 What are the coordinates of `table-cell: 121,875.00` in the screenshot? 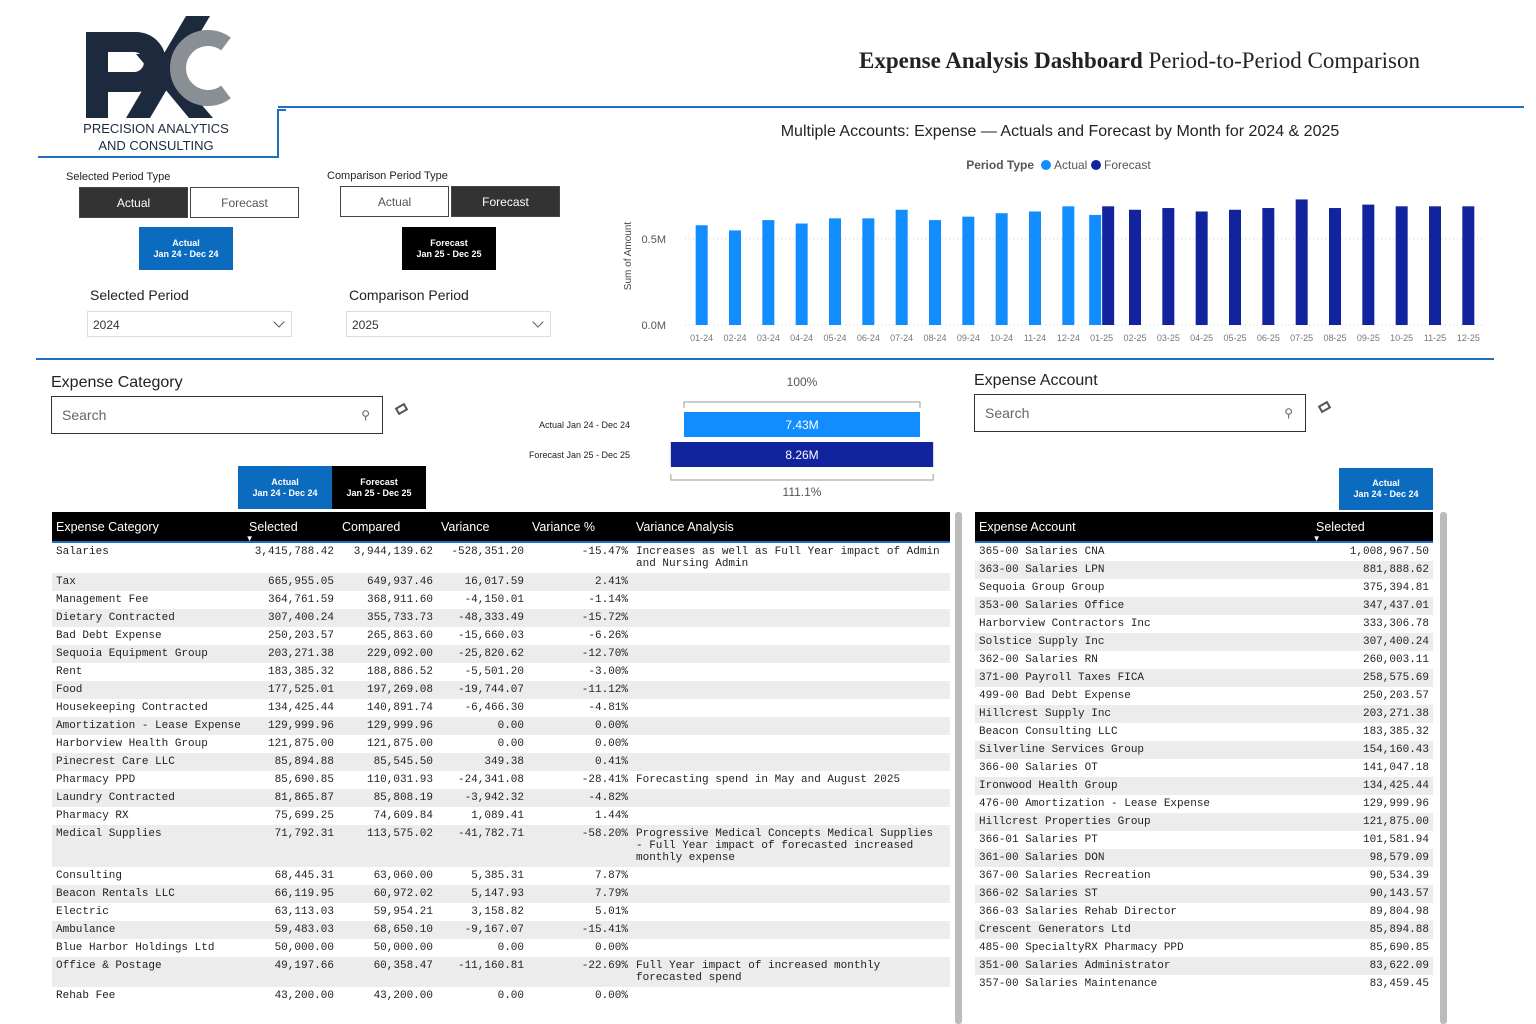 It's located at (1372, 822).